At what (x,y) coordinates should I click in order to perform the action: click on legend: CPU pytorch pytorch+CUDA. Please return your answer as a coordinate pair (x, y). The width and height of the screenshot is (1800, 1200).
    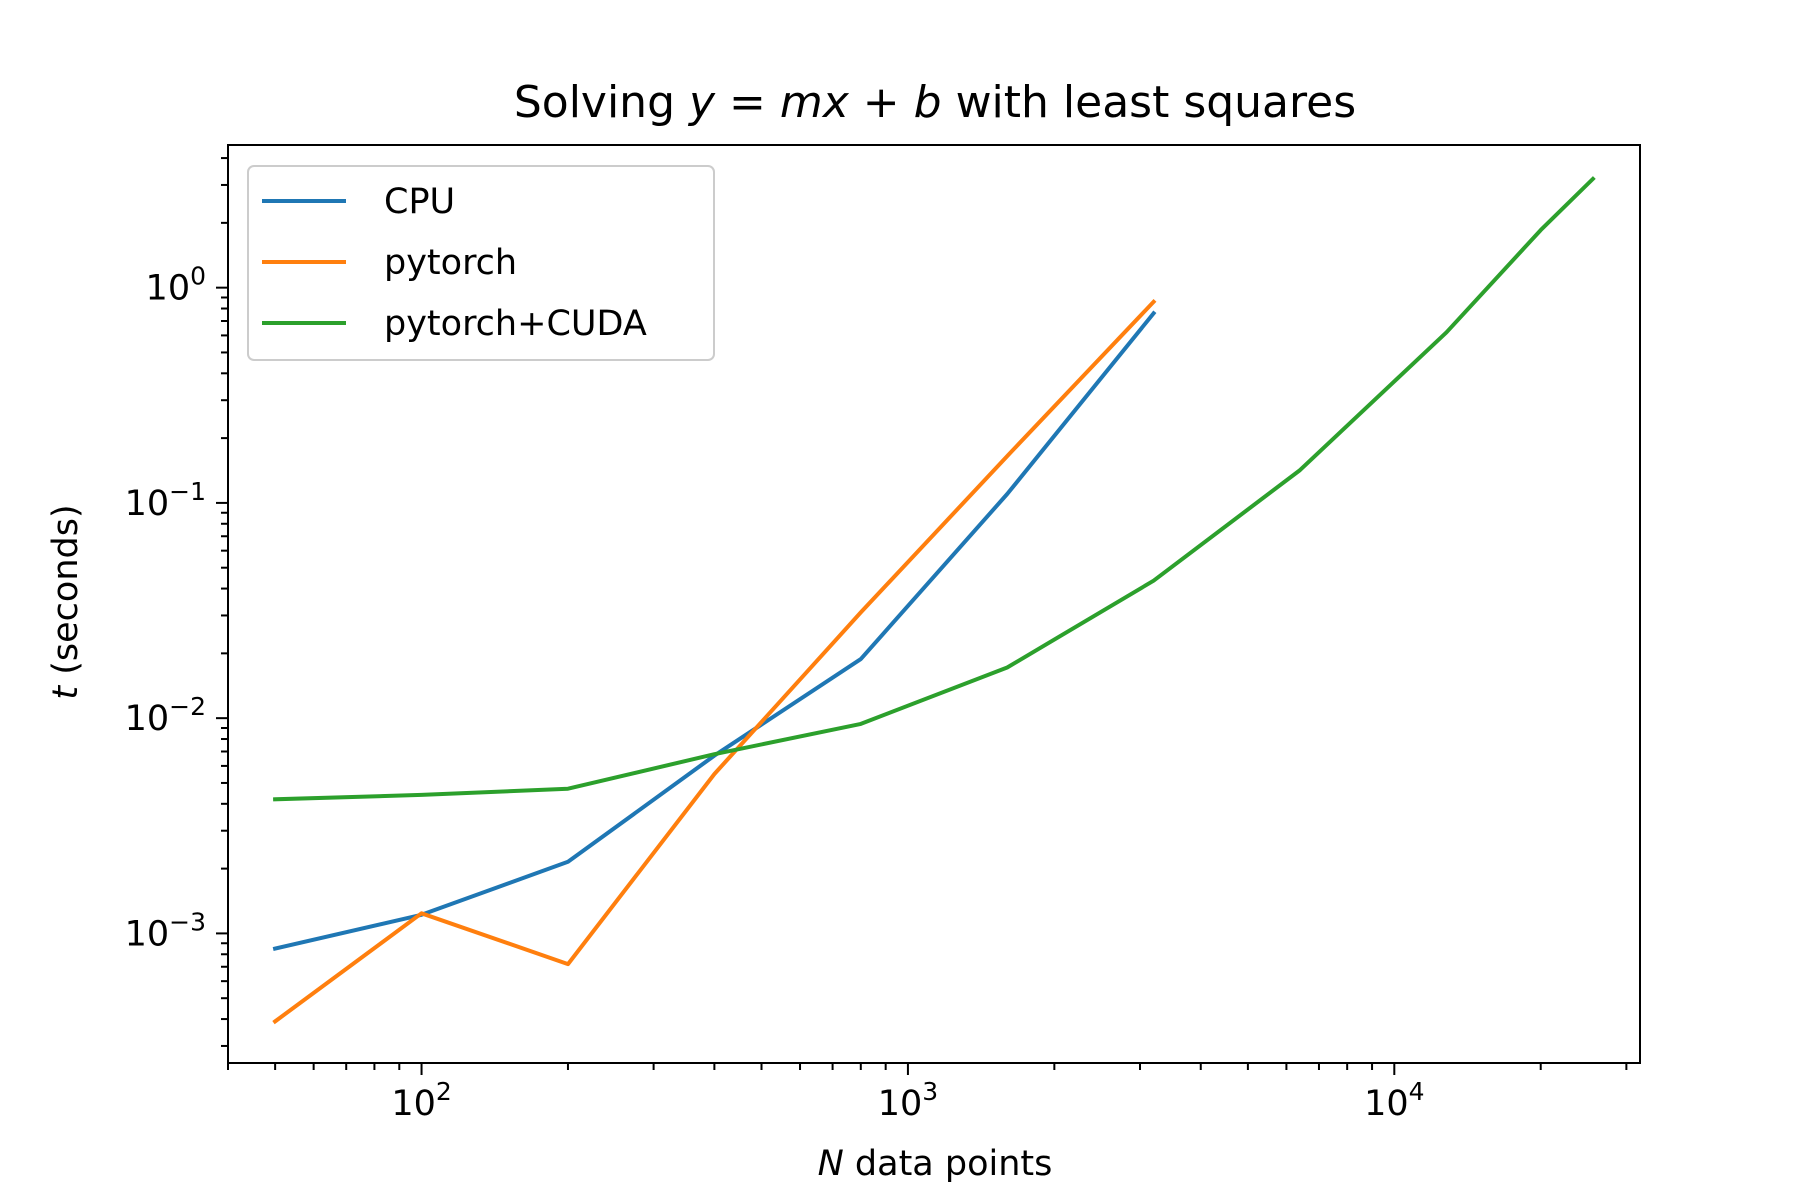
    Looking at the image, I should click on (481, 263).